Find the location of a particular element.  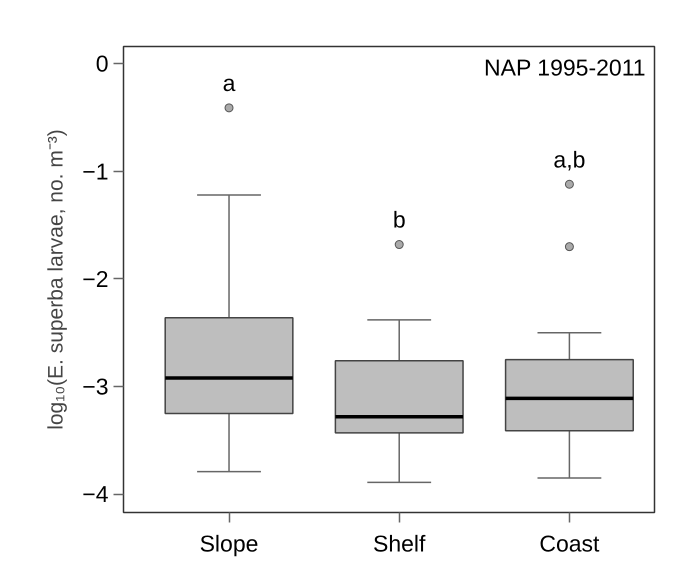

annotation: NAP 1995-2011 is located at coordinates (565, 67).